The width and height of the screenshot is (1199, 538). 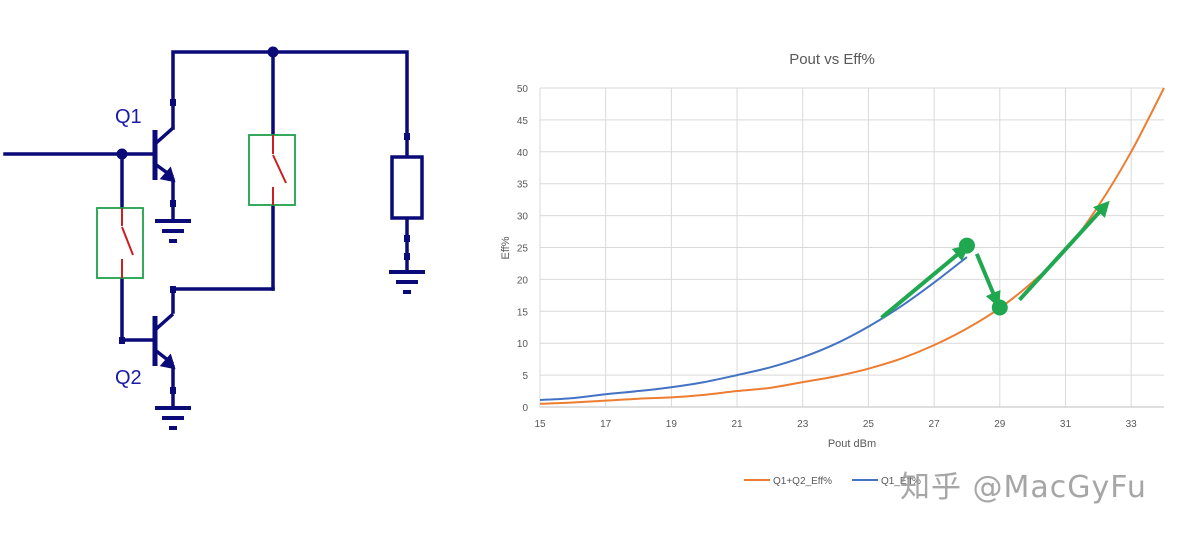 I want to click on watermark: 知乎 @MacGyFu, so click(x=1023, y=487).